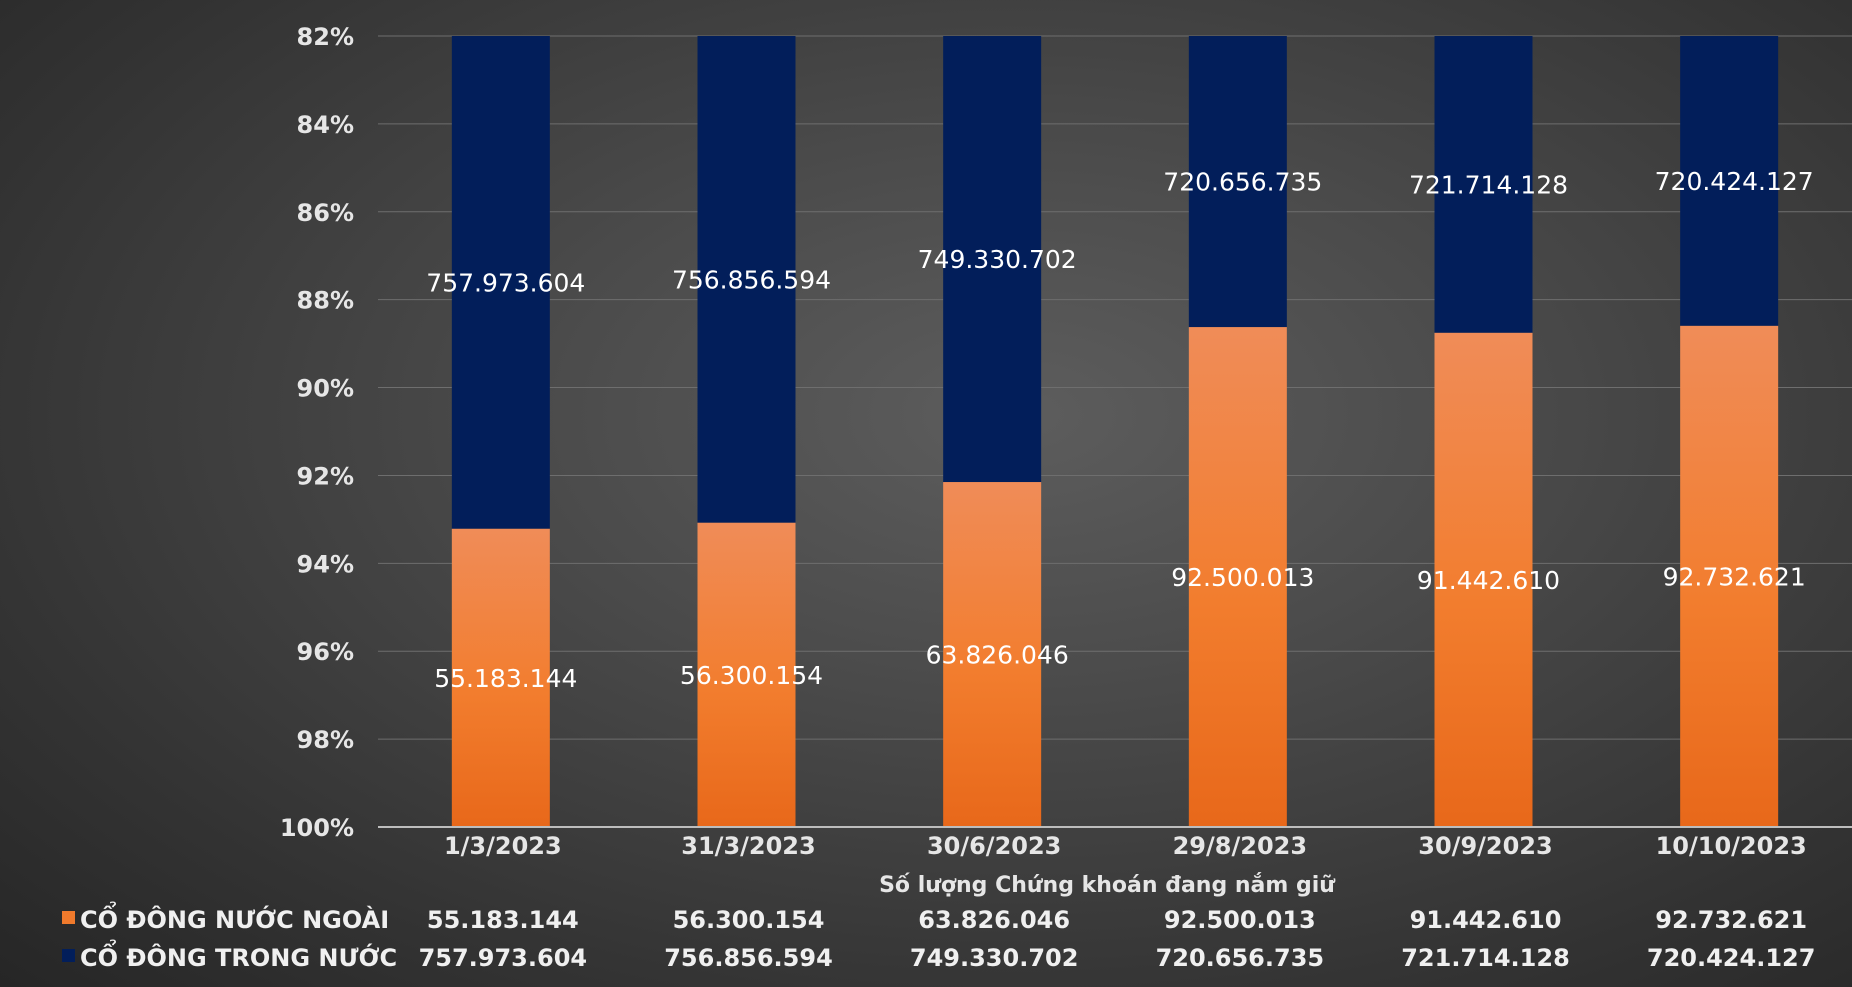  What do you see at coordinates (997, 259) in the screenshot?
I see `data-label-domestic: 749.330.702` at bounding box center [997, 259].